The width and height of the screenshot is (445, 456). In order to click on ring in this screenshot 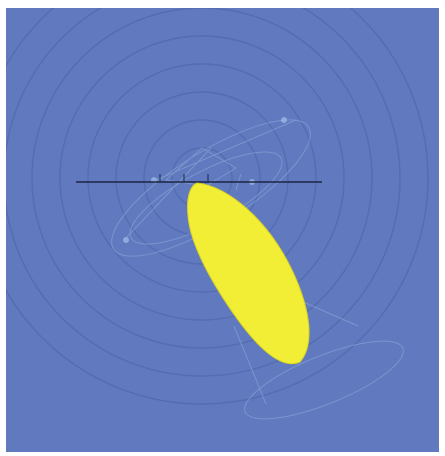, I will do `click(202, 178)`.